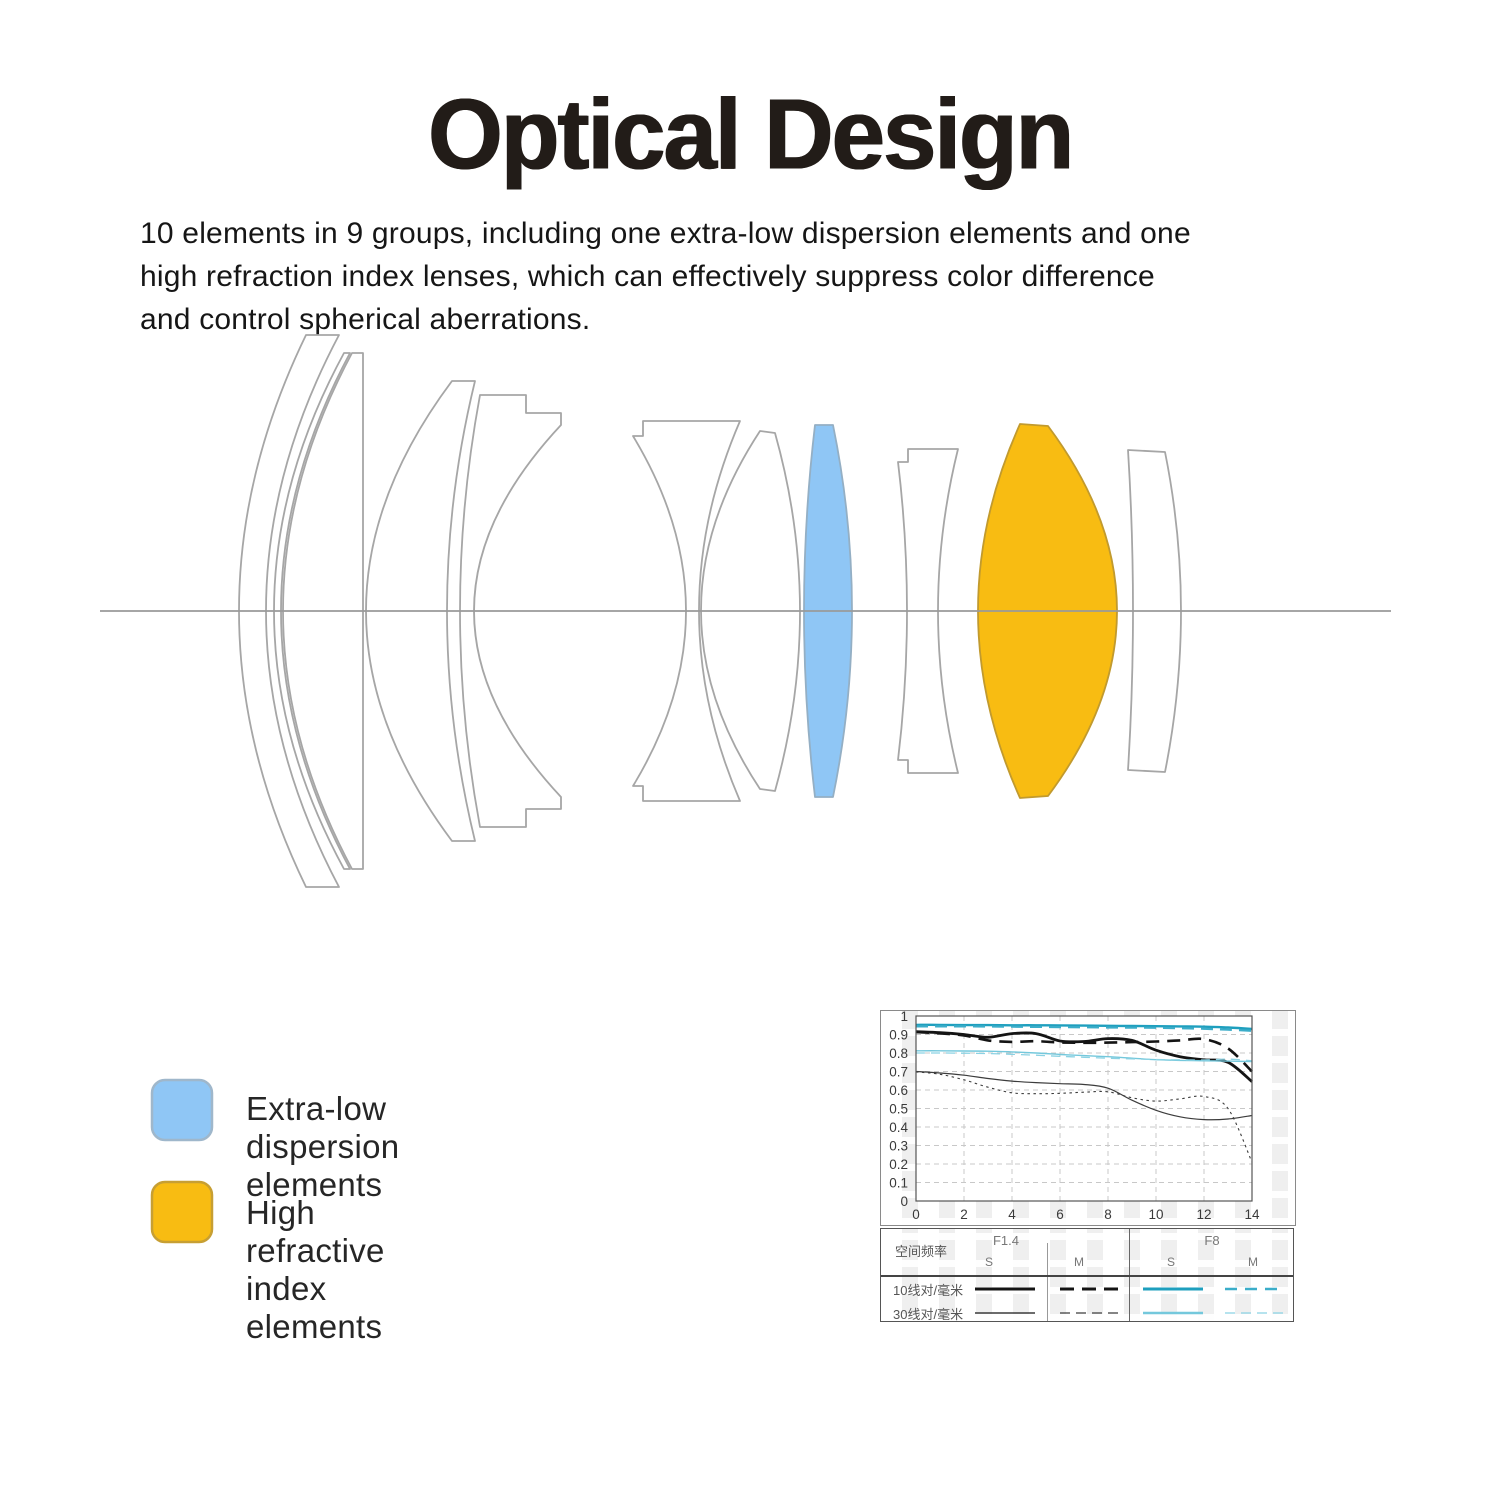 The height and width of the screenshot is (1500, 1500). Describe the element at coordinates (1253, 1262) in the screenshot. I see `table-subheader-m2: M` at that location.